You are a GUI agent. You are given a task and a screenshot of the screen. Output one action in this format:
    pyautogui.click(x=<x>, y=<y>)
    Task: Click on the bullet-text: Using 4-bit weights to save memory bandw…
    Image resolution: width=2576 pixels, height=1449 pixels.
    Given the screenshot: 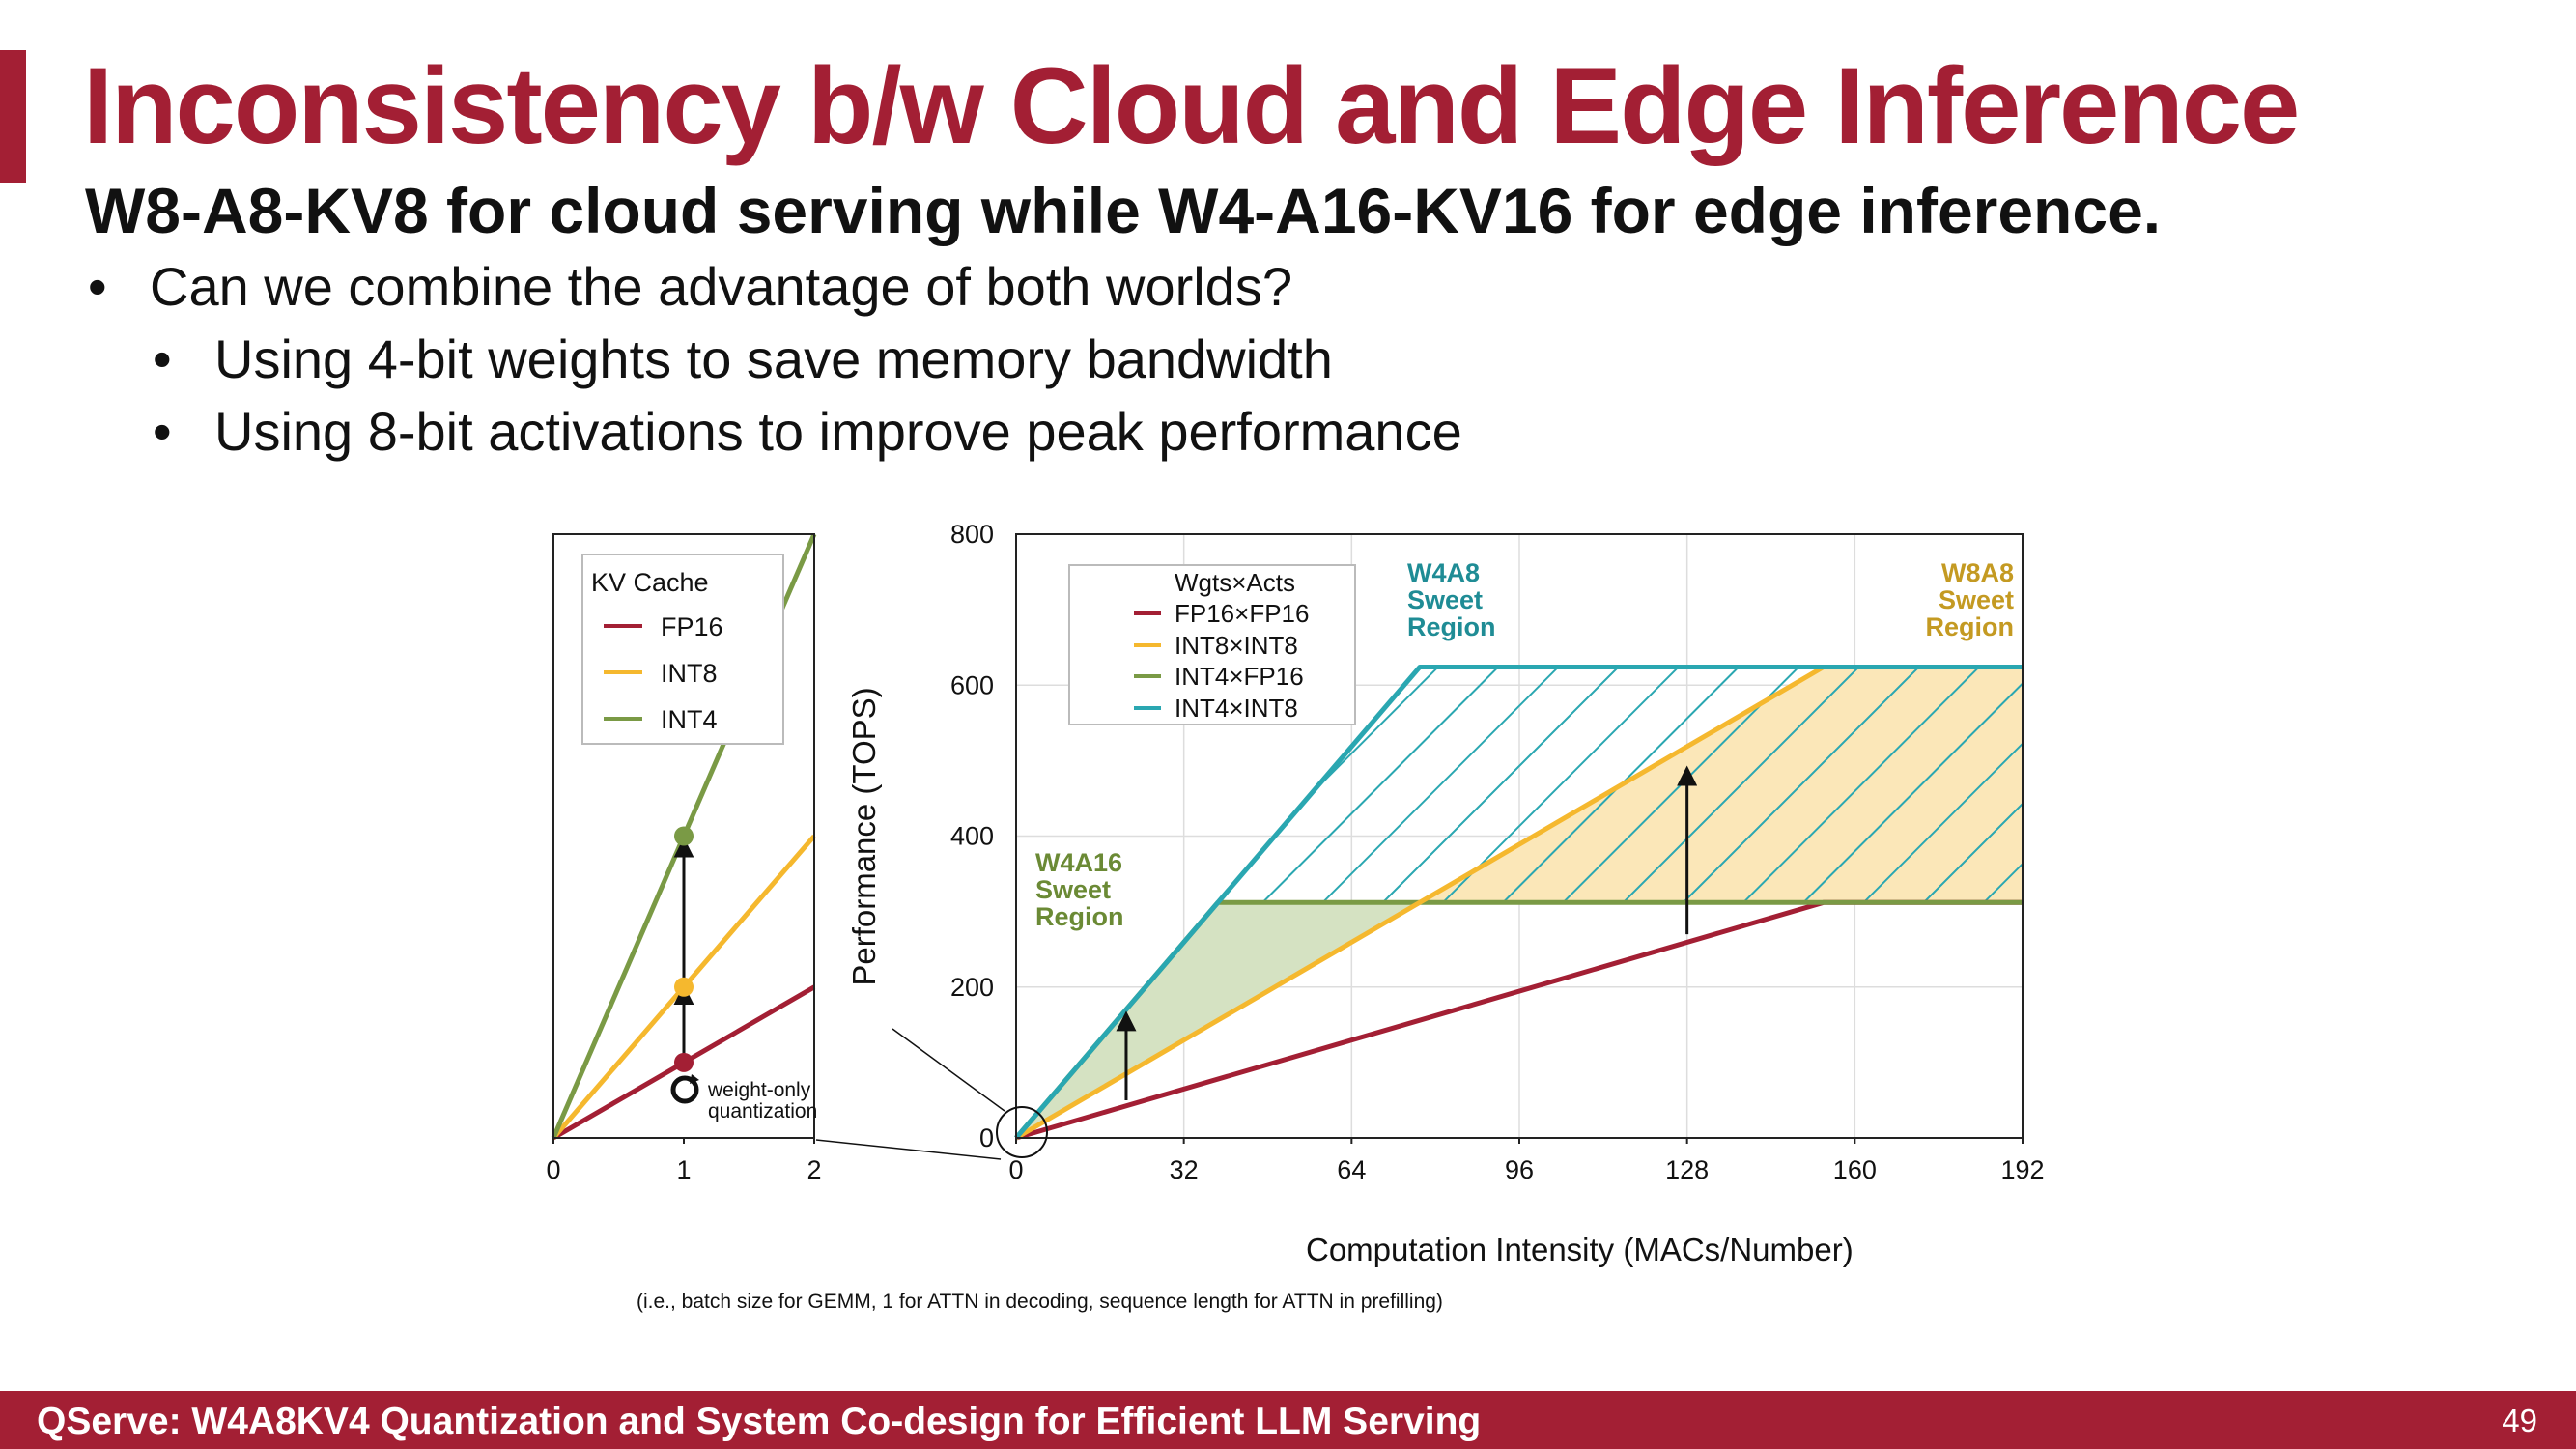 What is the action you would take?
    pyautogui.click(x=773, y=358)
    